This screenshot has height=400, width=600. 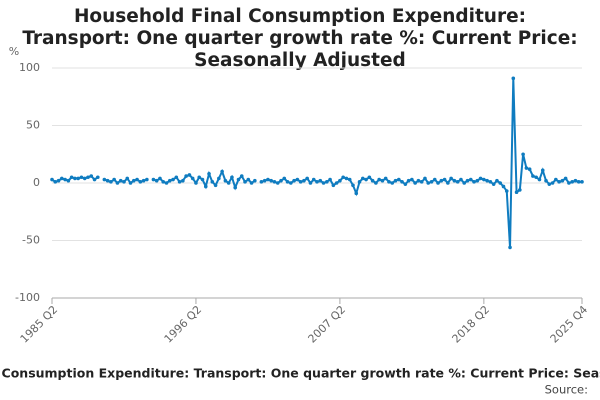 I want to click on x-tick-label: 2007 Q2, so click(x=327, y=324).